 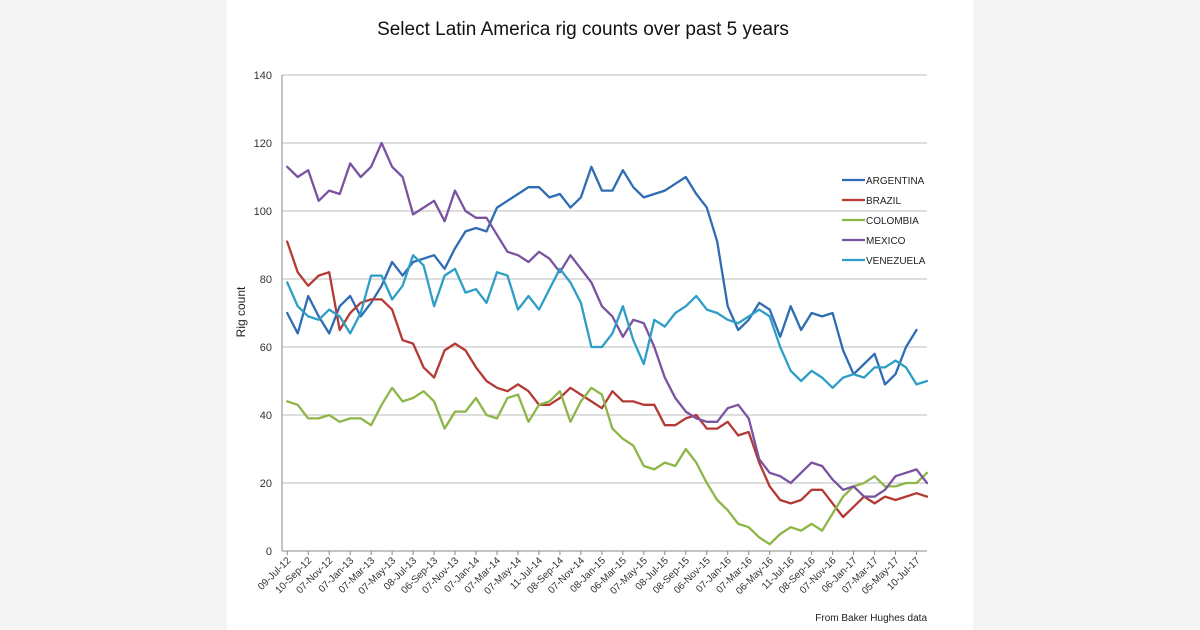 What do you see at coordinates (263, 314) in the screenshot?
I see `y-axis-ticks: 0 20 40 60 80 100 120 140` at bounding box center [263, 314].